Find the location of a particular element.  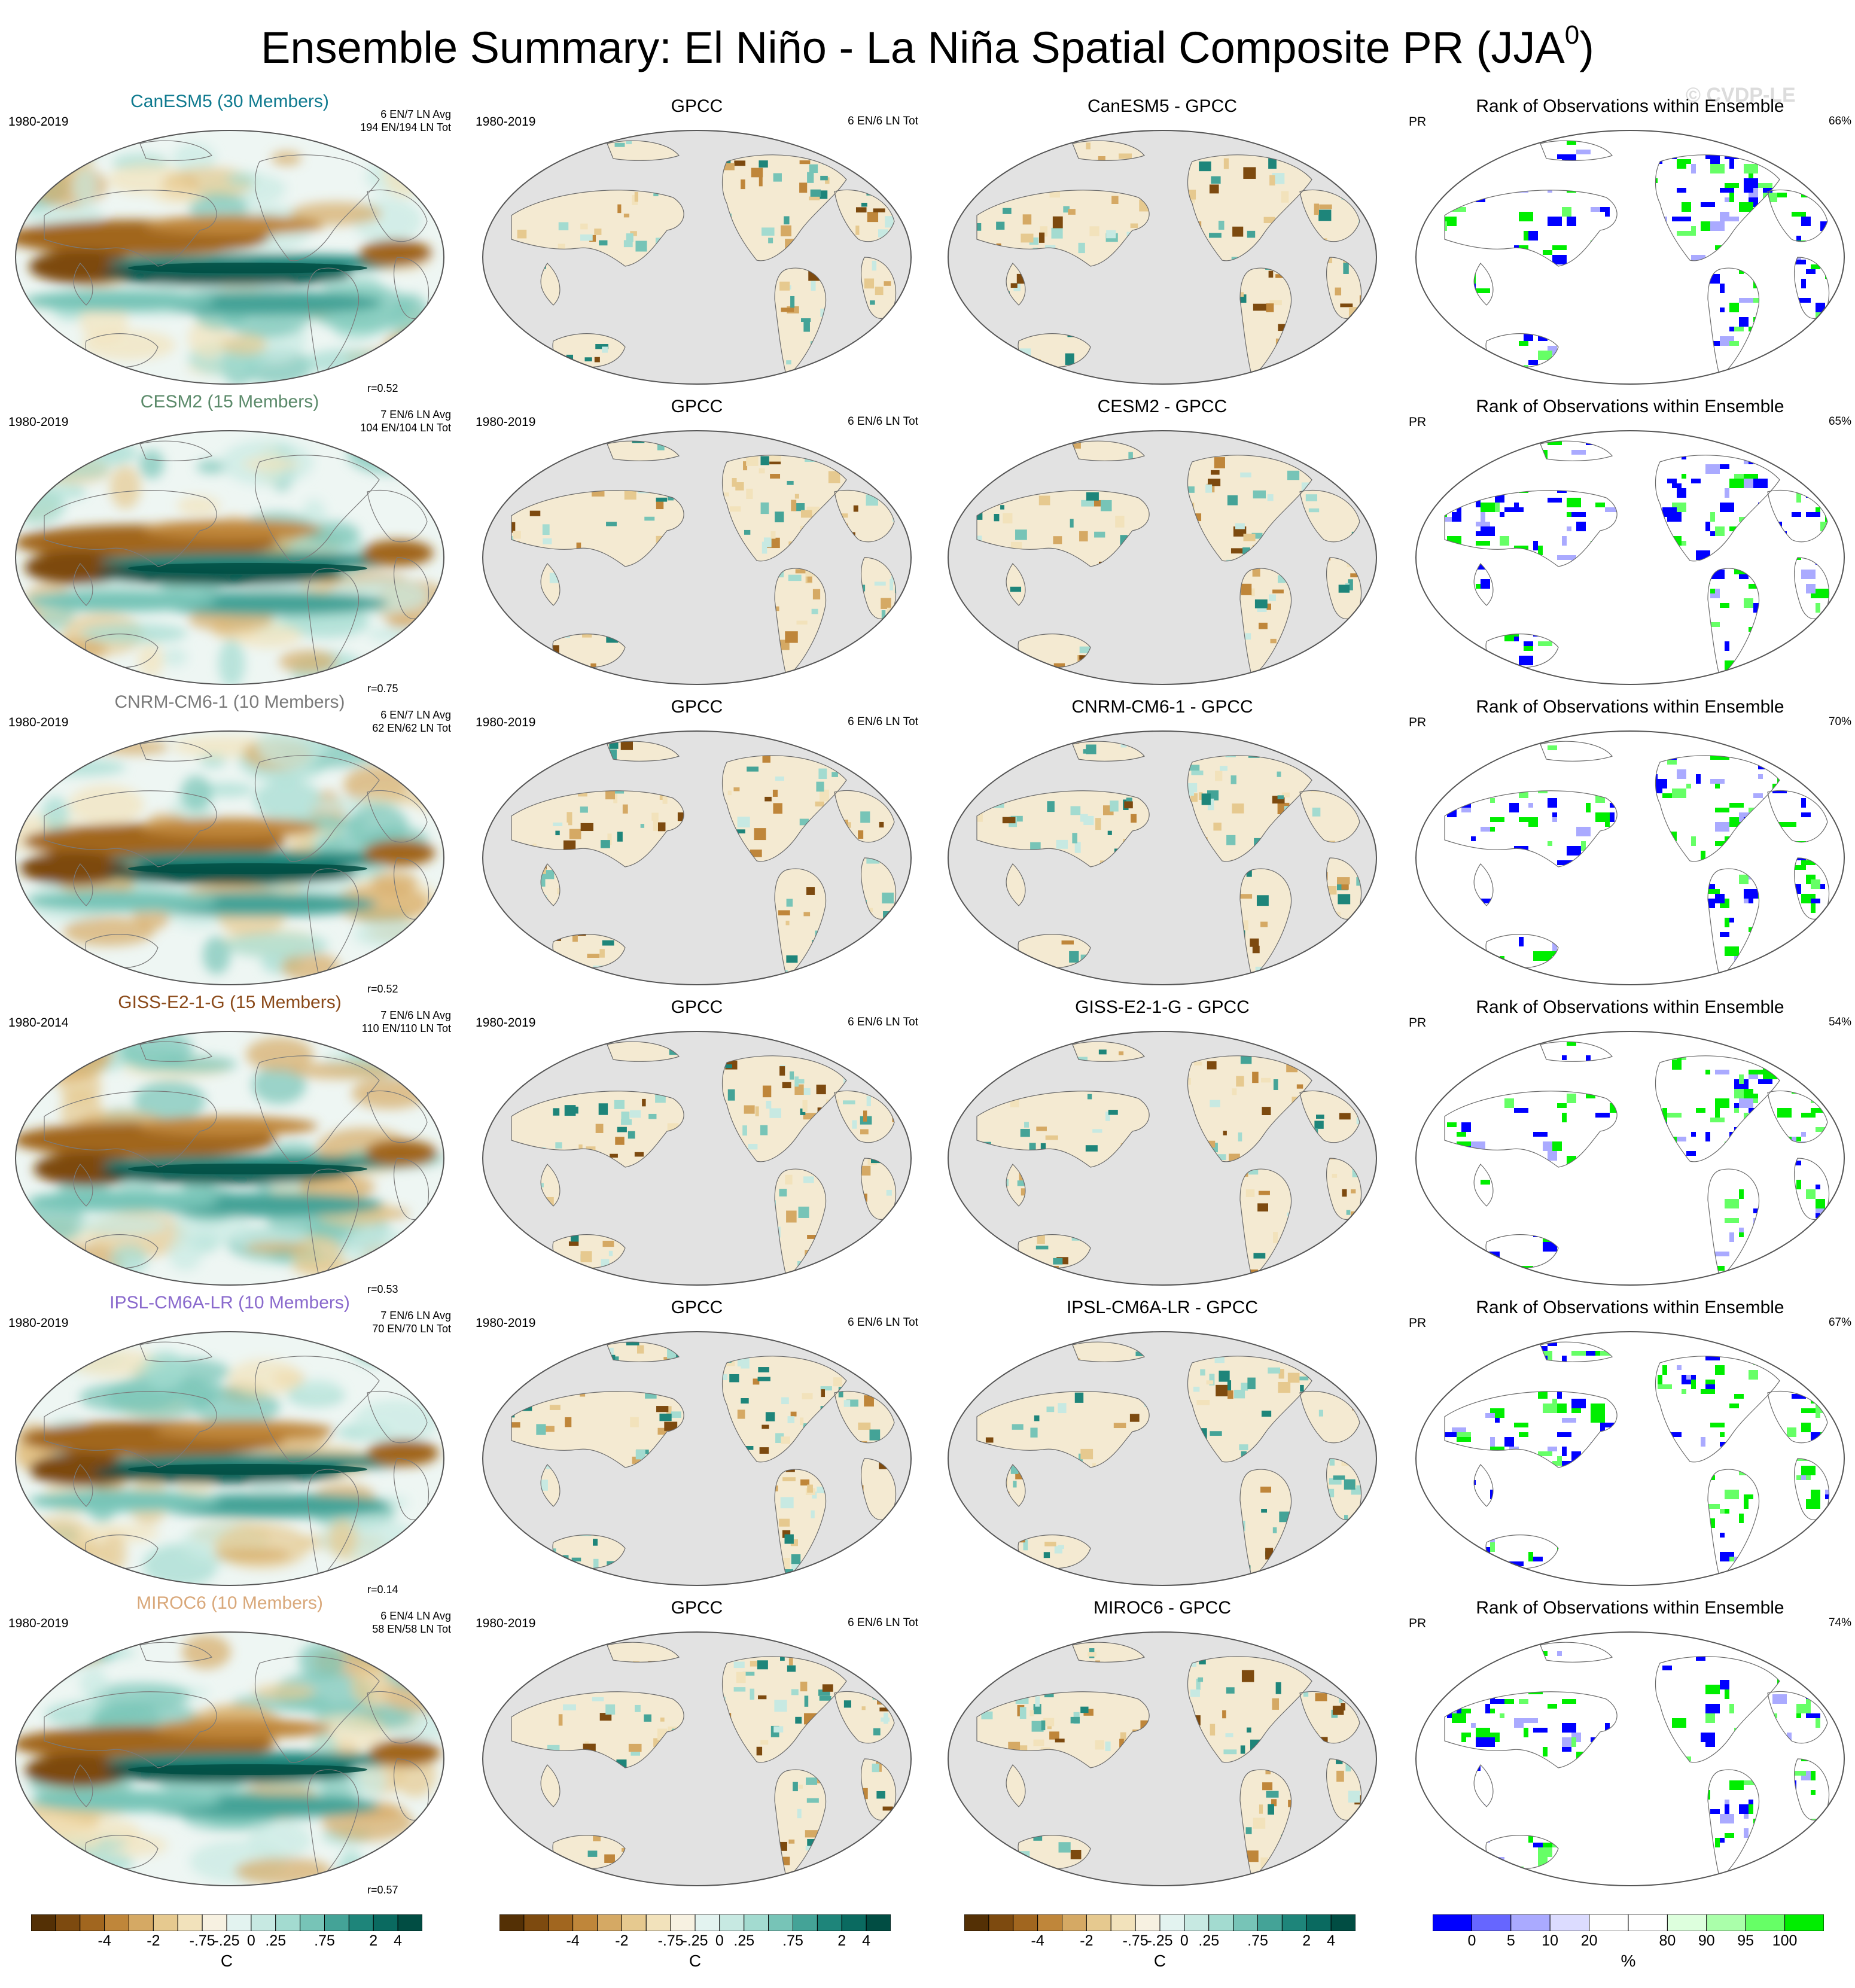

colorbar-tick-label: 4 is located at coordinates (866, 1940).